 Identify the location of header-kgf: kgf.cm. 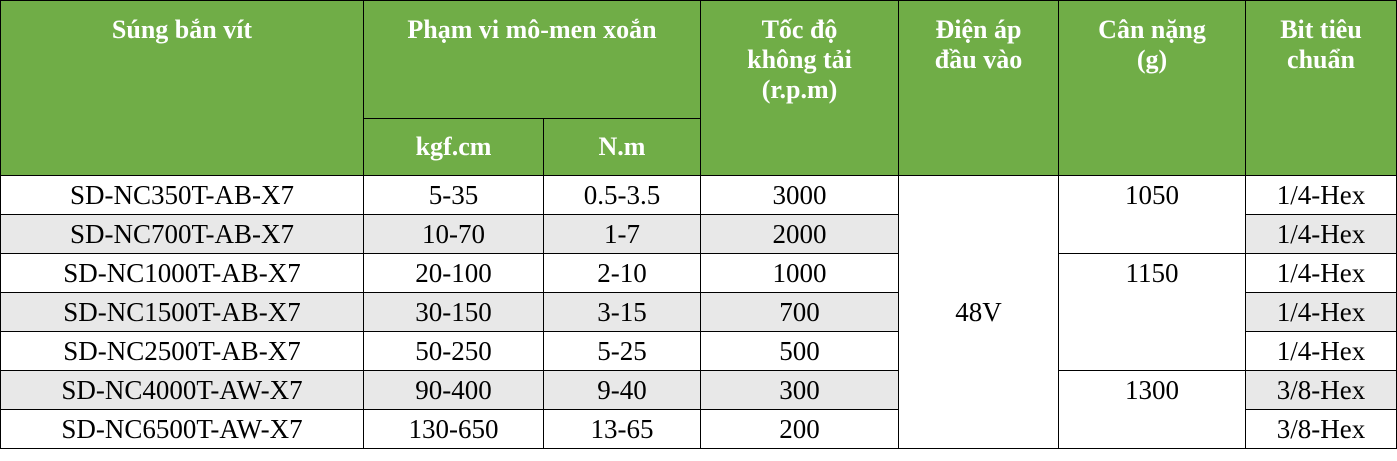
(453, 147).